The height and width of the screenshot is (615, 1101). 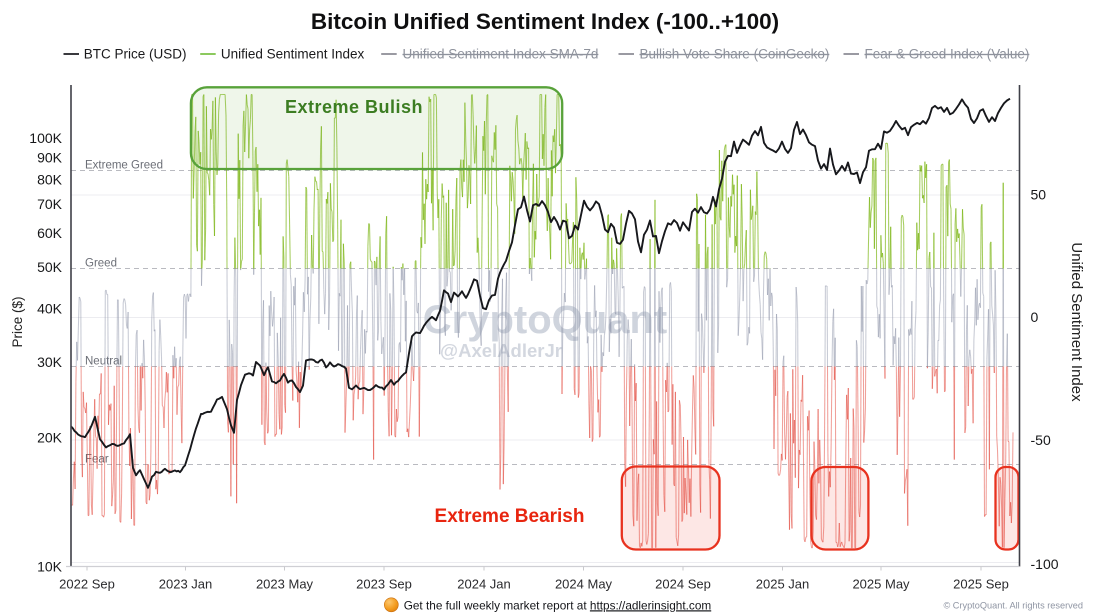 I want to click on svg-text: Fear, so click(x=97, y=460).